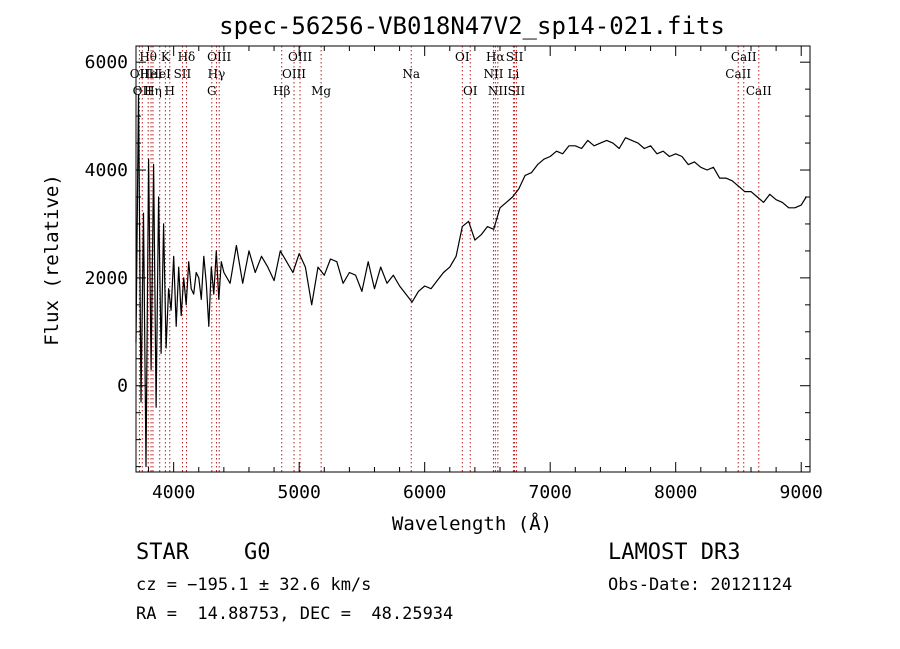 The height and width of the screenshot is (649, 900). What do you see at coordinates (675, 492) in the screenshot?
I see `x-tick-label: 8000` at bounding box center [675, 492].